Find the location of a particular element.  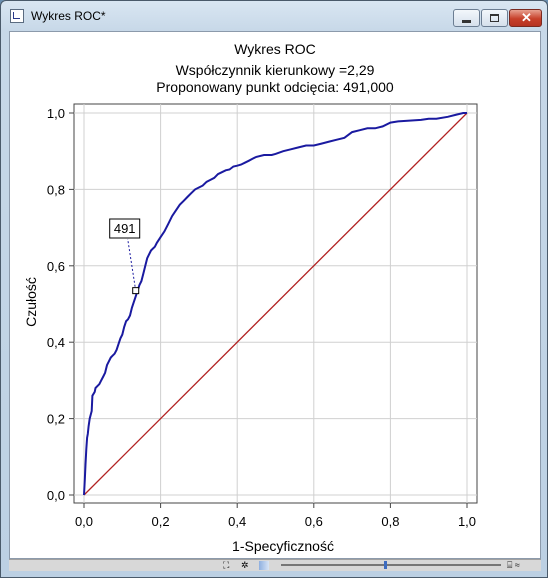

minimize-icon is located at coordinates (466, 21).